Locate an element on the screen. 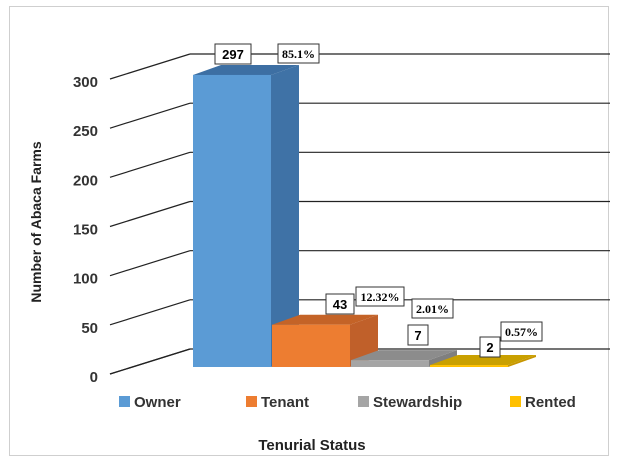 Image resolution: width=619 pixels, height=460 pixels. y-tick-label: 250 is located at coordinates (85, 131).